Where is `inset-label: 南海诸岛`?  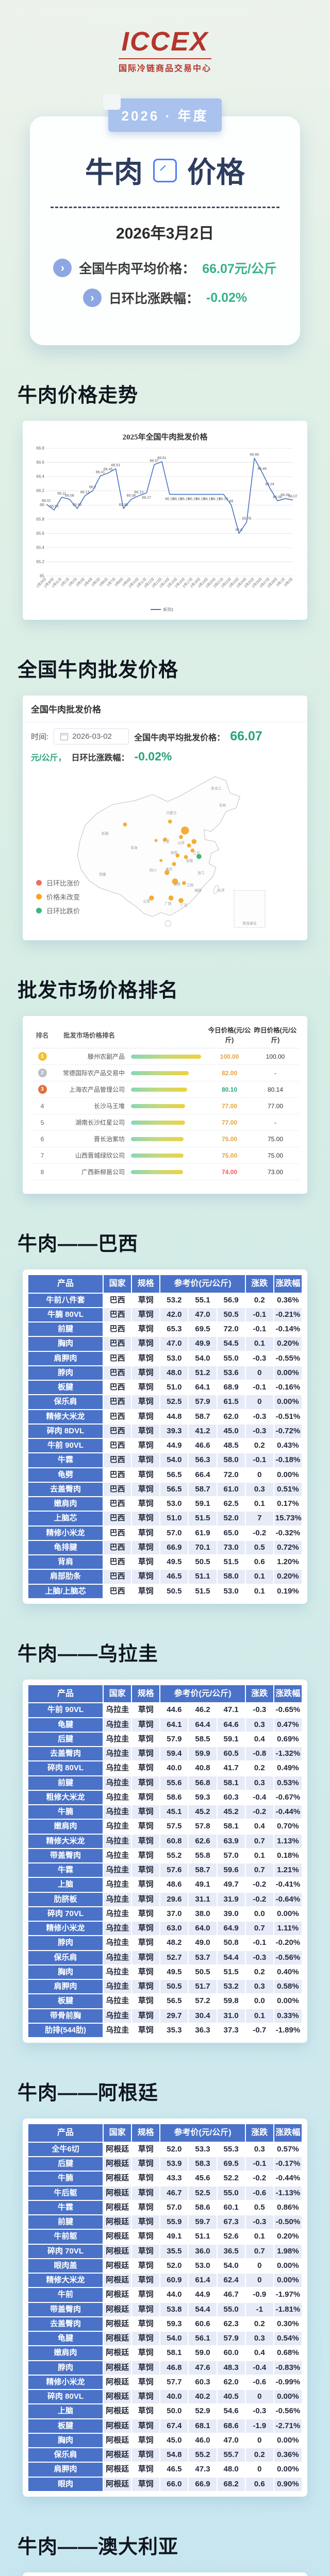 inset-label: 南海诸岛 is located at coordinates (249, 923).